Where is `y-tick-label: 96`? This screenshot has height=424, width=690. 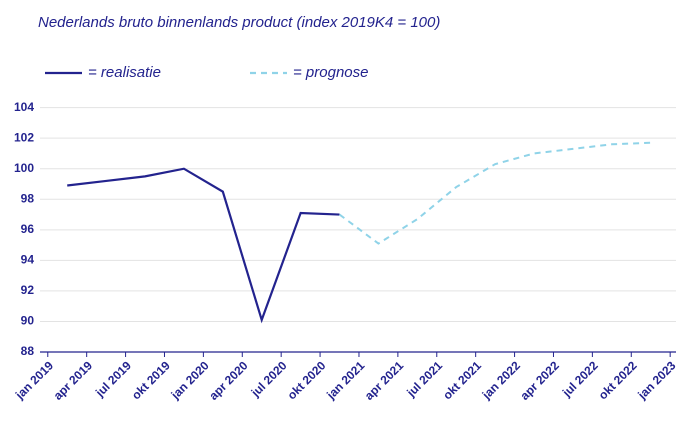
y-tick-label: 96 is located at coordinates (28, 229).